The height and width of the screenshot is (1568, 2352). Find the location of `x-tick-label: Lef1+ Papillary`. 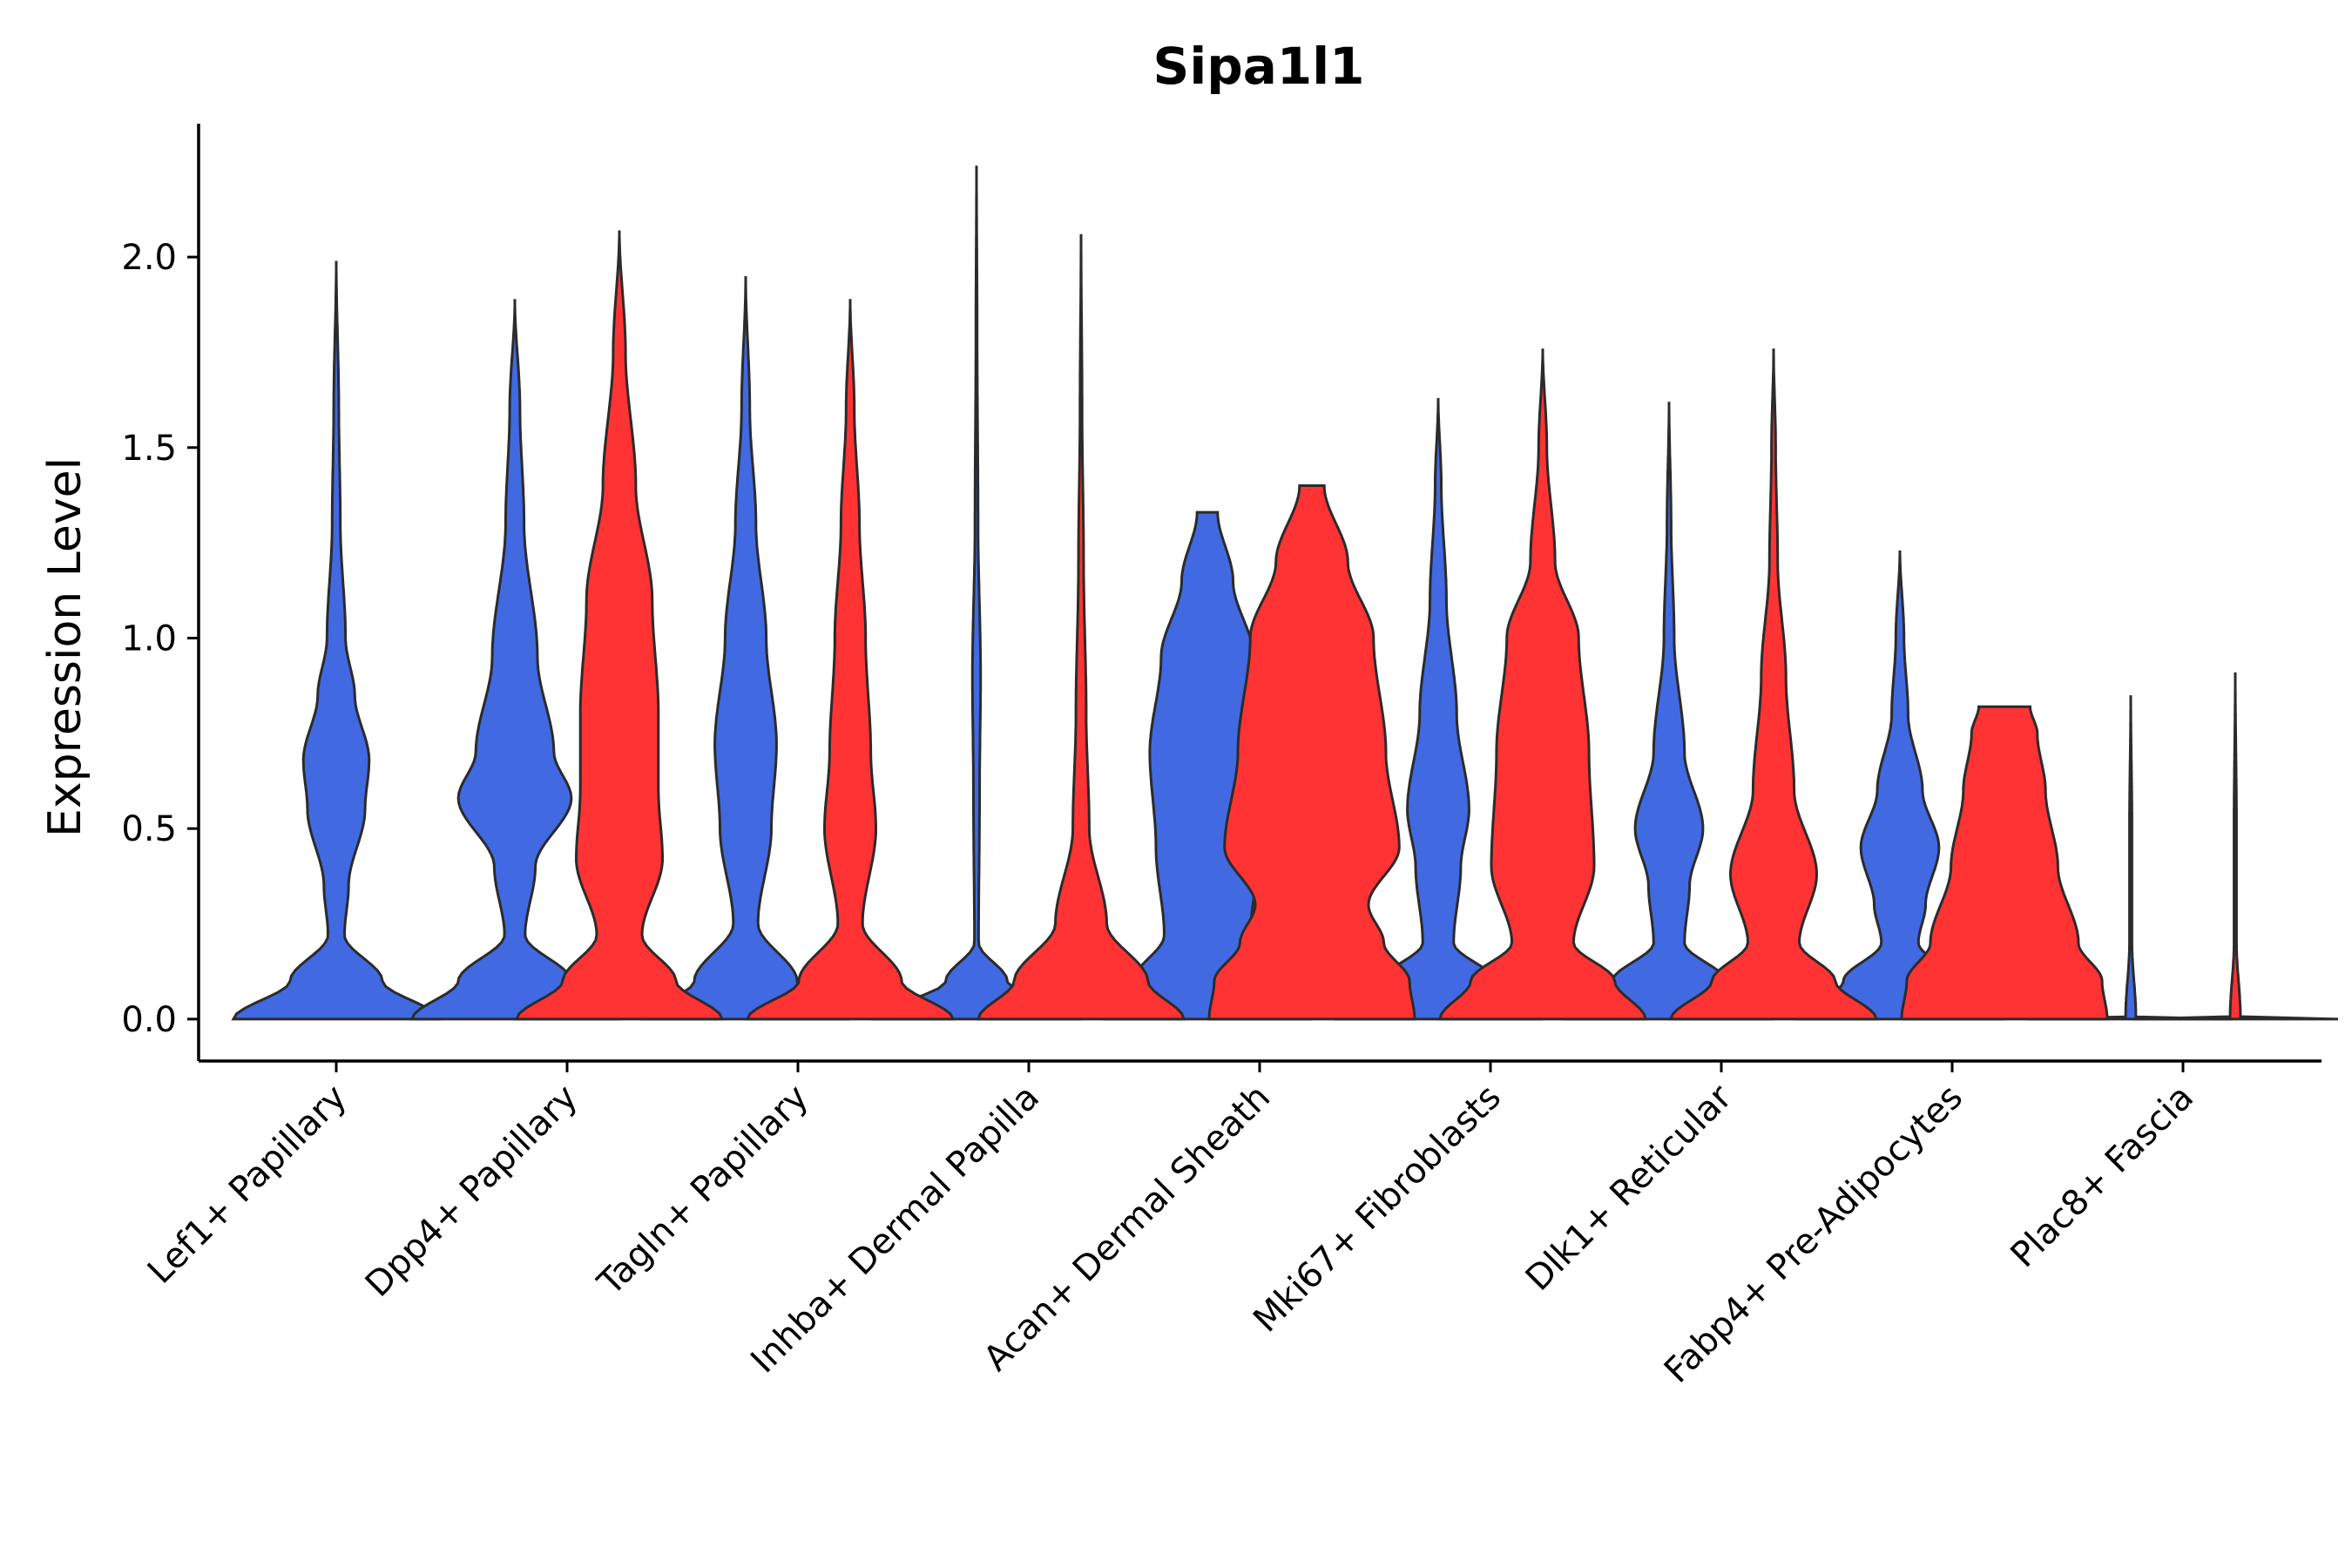

x-tick-label: Lef1+ Papillary is located at coordinates (247, 1185).